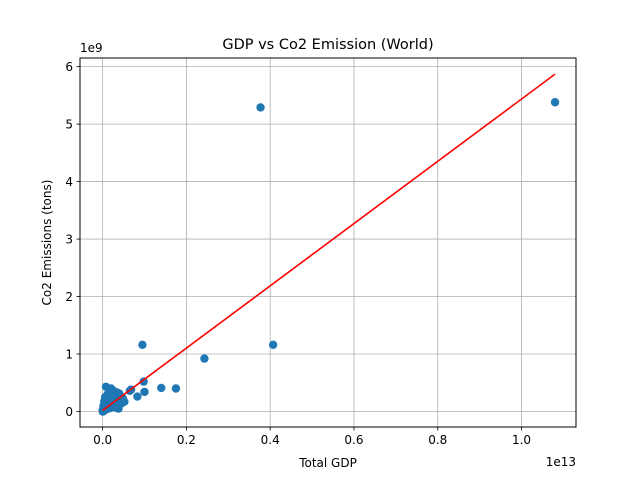 Image resolution: width=640 pixels, height=480 pixels. I want to click on y-tick-label: 1, so click(69, 355).